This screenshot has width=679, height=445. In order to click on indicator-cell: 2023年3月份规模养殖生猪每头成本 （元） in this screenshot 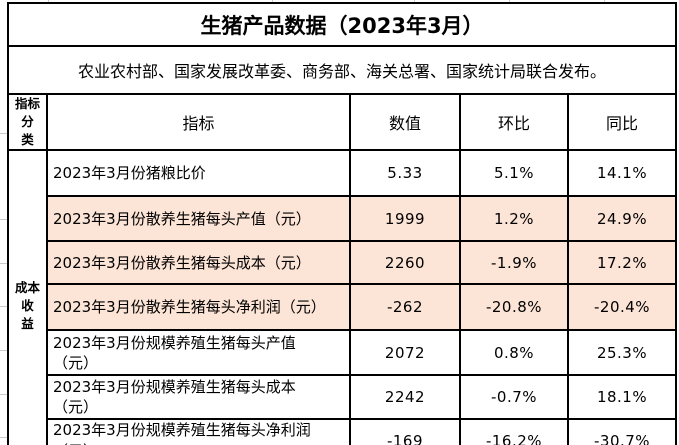, I will do `click(199, 398)`.